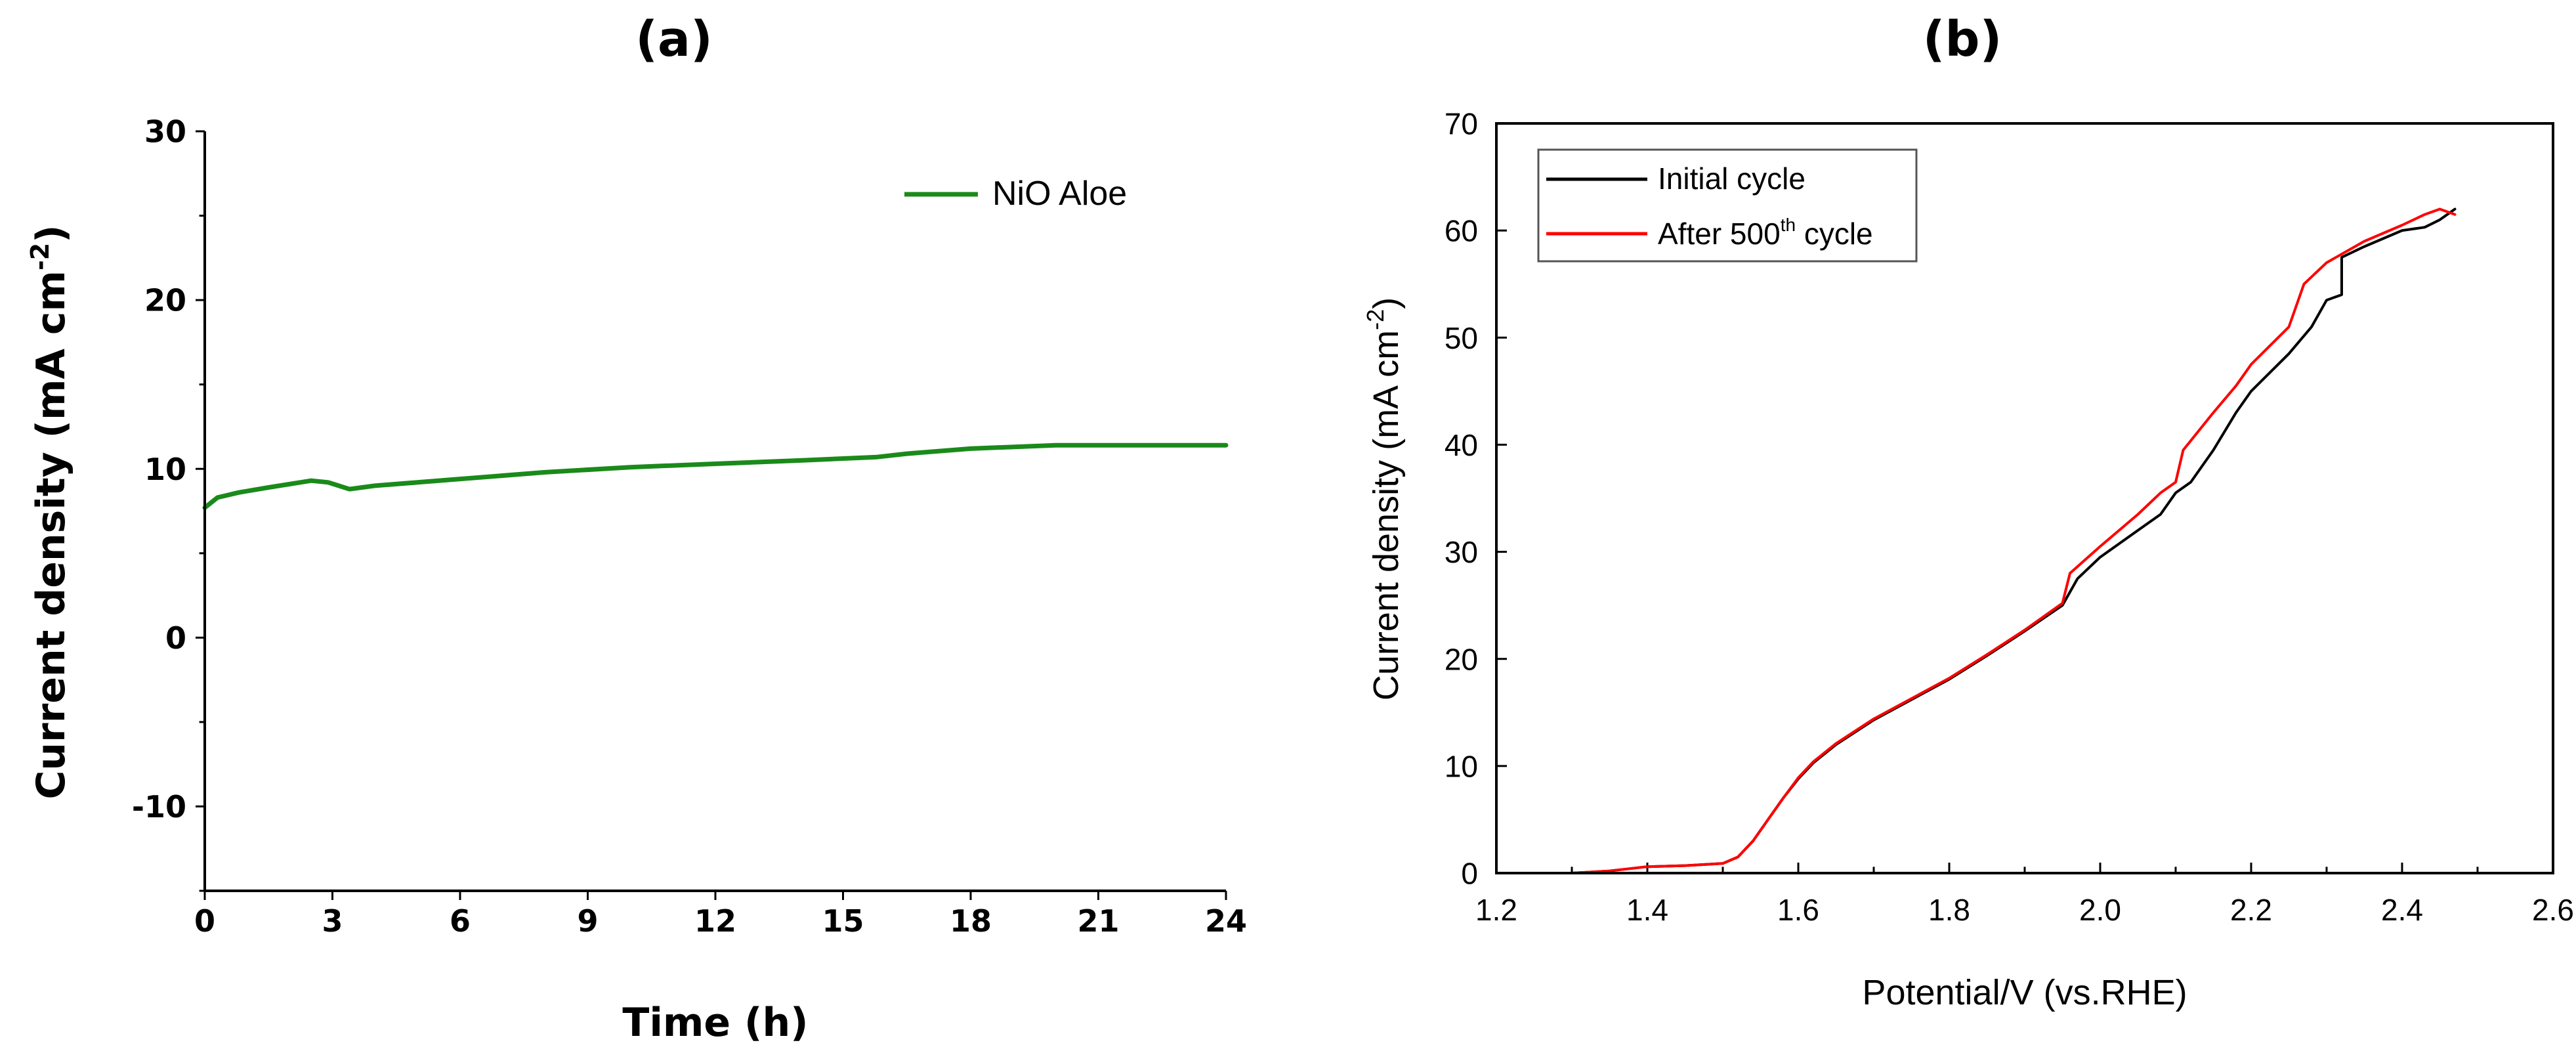 This screenshot has width=2576, height=1051. Describe the element at coordinates (1496, 910) in the screenshot. I see `panel-b-x-tick-label: 1.2` at that location.